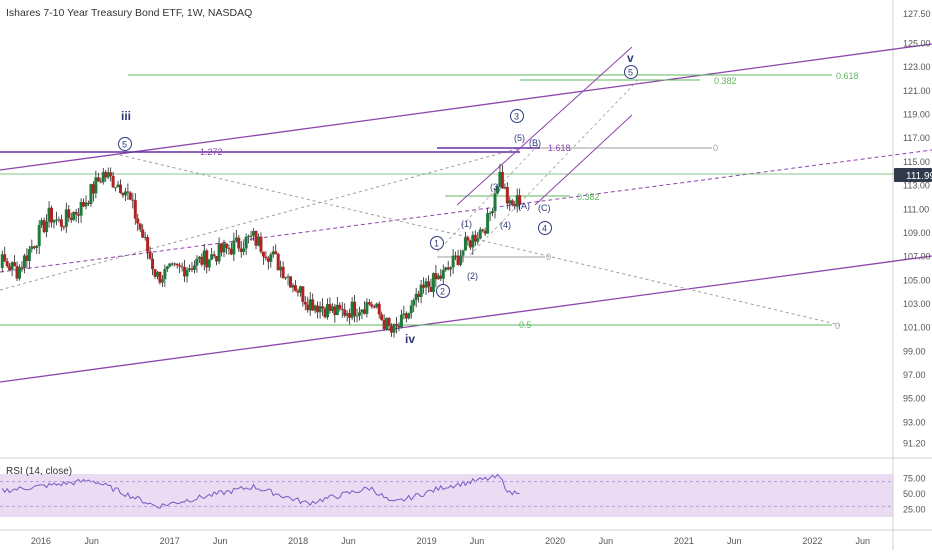  I want to click on price-tick: 117.00, so click(916, 138).